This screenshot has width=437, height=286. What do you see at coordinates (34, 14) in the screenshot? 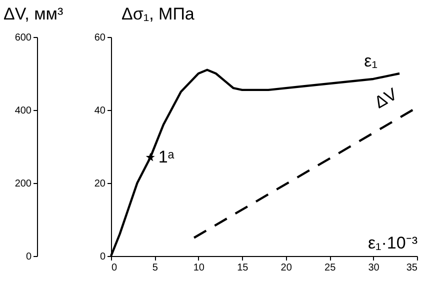
I see `y-axis-title: ΔV, мм³` at bounding box center [34, 14].